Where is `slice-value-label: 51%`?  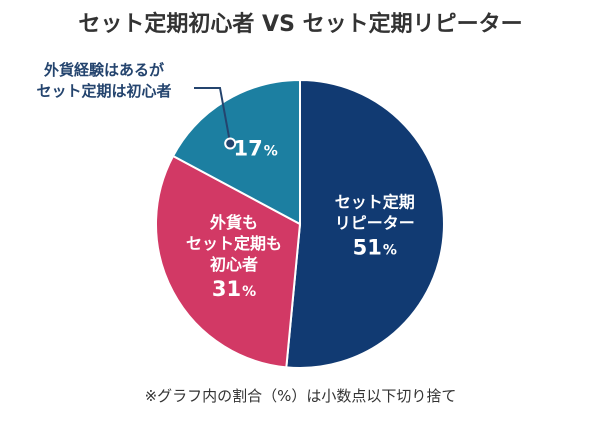 slice-value-label: 51% is located at coordinates (375, 248).